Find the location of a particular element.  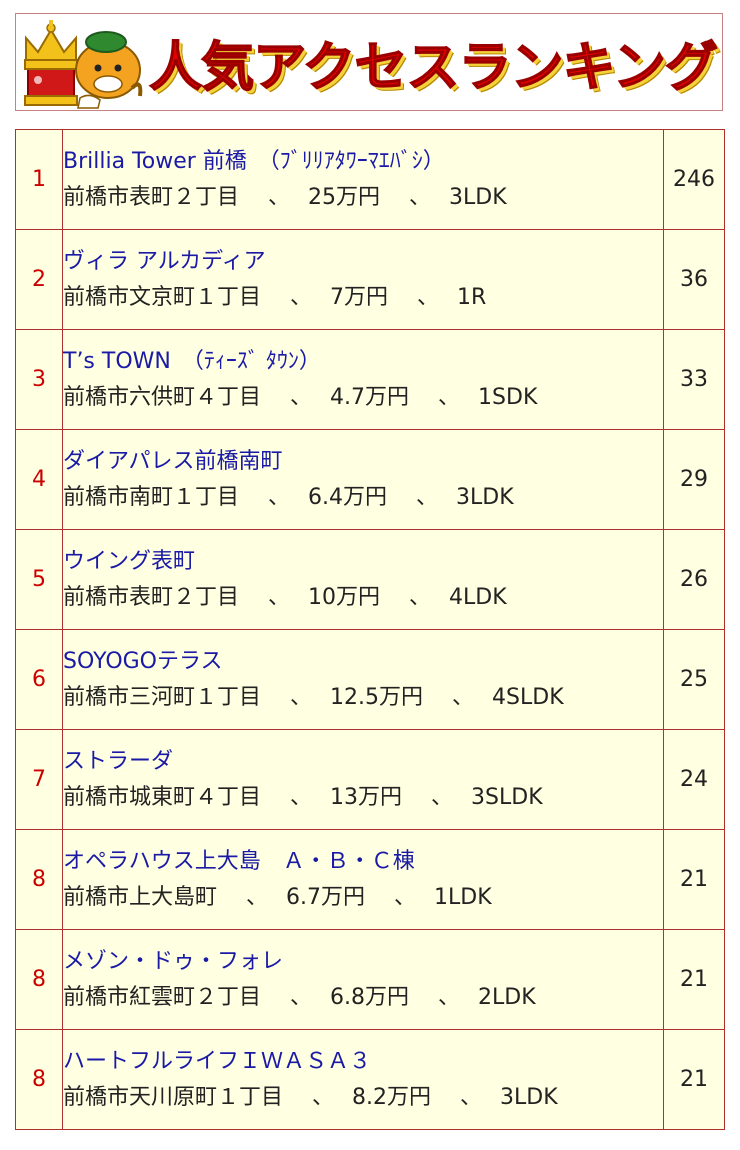

property-rent: 10万円 is located at coordinates (344, 597).